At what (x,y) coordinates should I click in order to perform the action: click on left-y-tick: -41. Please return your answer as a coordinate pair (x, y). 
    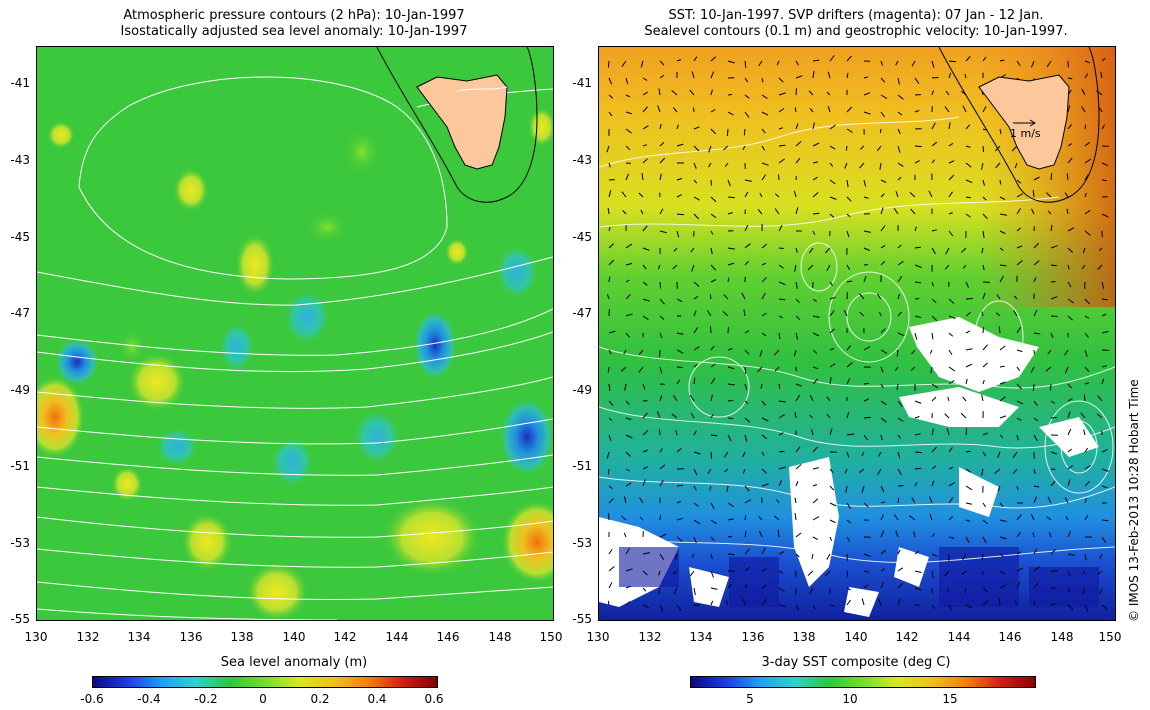
    Looking at the image, I should click on (20, 83).